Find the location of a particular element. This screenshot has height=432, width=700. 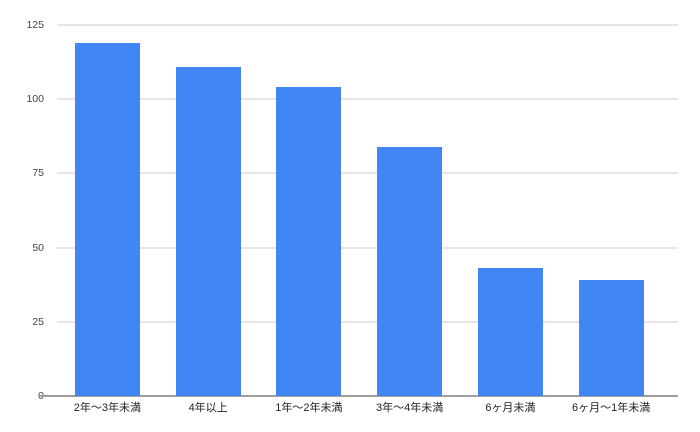

y-axis-tick-label: 75 is located at coordinates (38, 173).